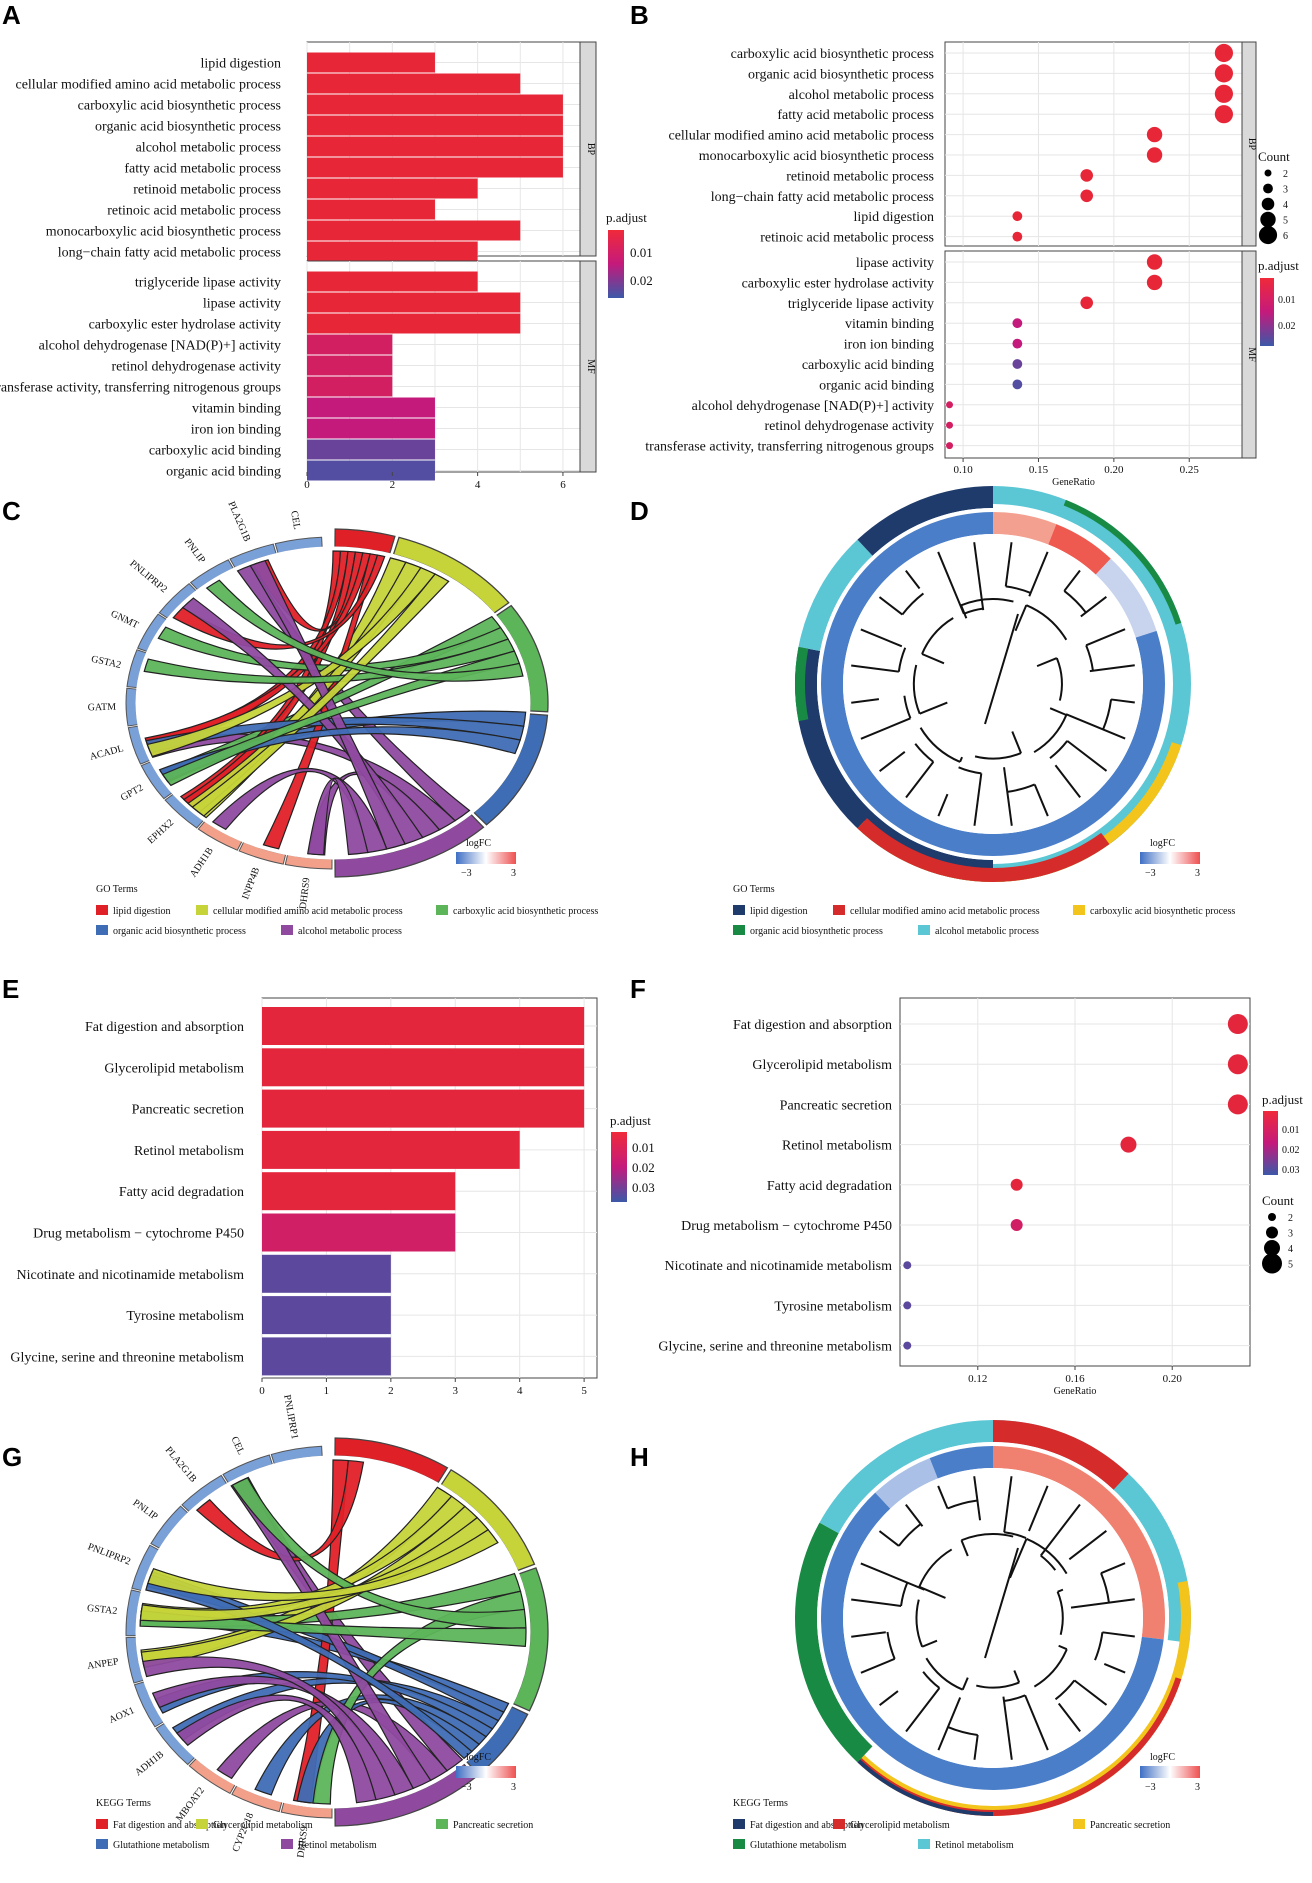  I want to click on category-label: organic acid biosynthetic process, so click(841, 74).